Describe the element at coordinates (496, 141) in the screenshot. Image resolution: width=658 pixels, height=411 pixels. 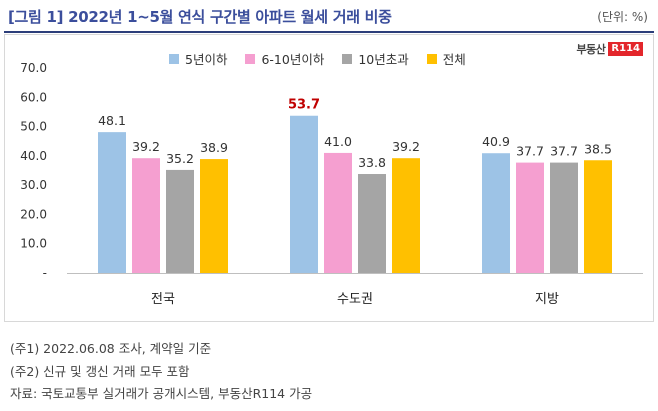
I see `bar-value-label: 40.9` at that location.